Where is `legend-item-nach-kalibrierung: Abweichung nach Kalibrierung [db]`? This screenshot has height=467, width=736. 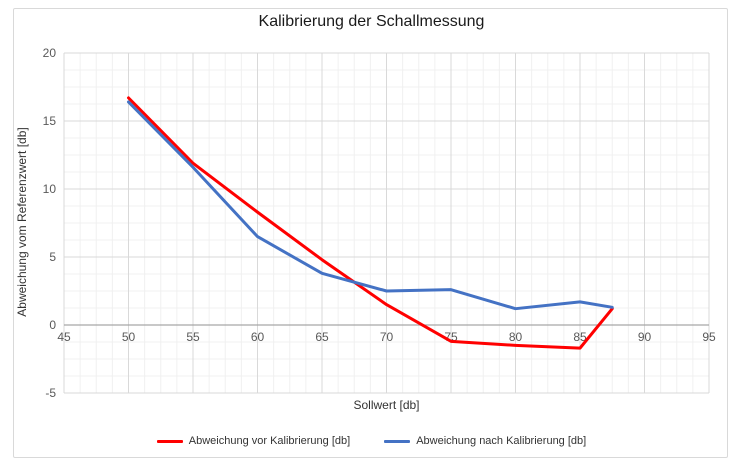 legend-item-nach-kalibrierung: Abweichung nach Kalibrierung [db] is located at coordinates (485, 441).